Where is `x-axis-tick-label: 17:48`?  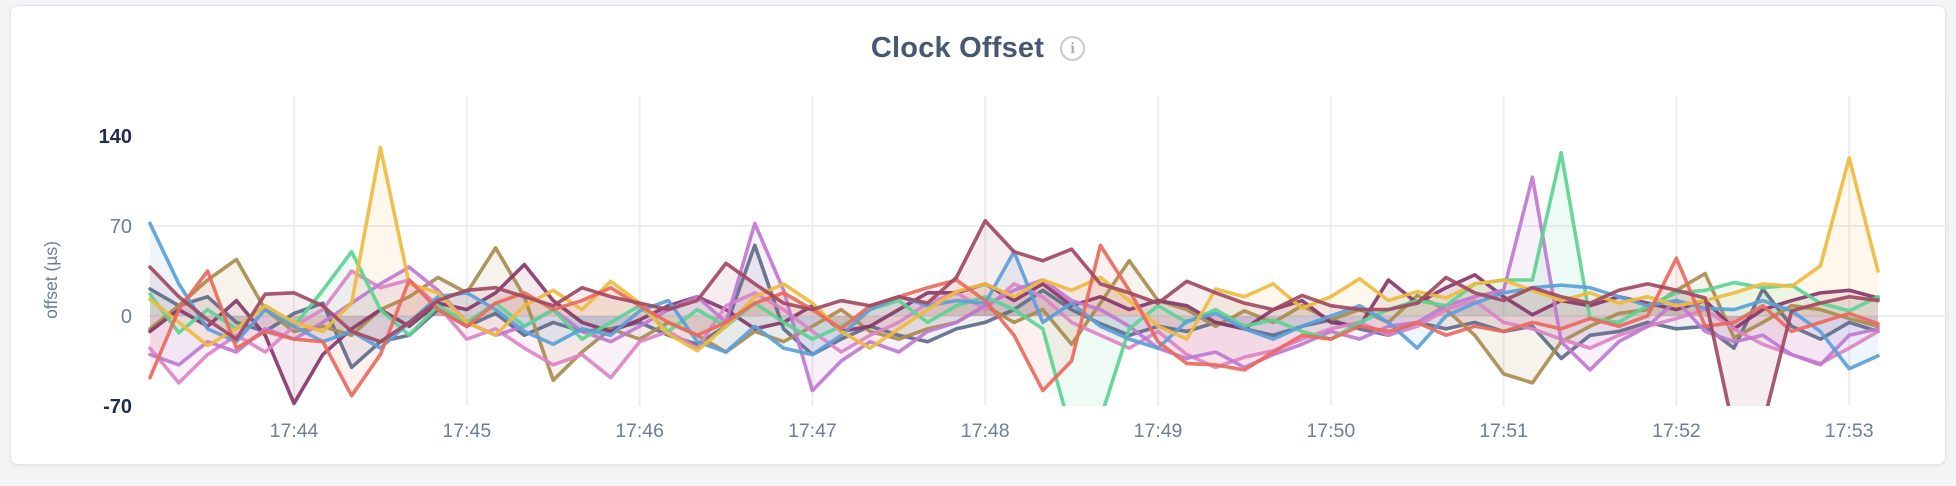
x-axis-tick-label: 17:48 is located at coordinates (985, 431).